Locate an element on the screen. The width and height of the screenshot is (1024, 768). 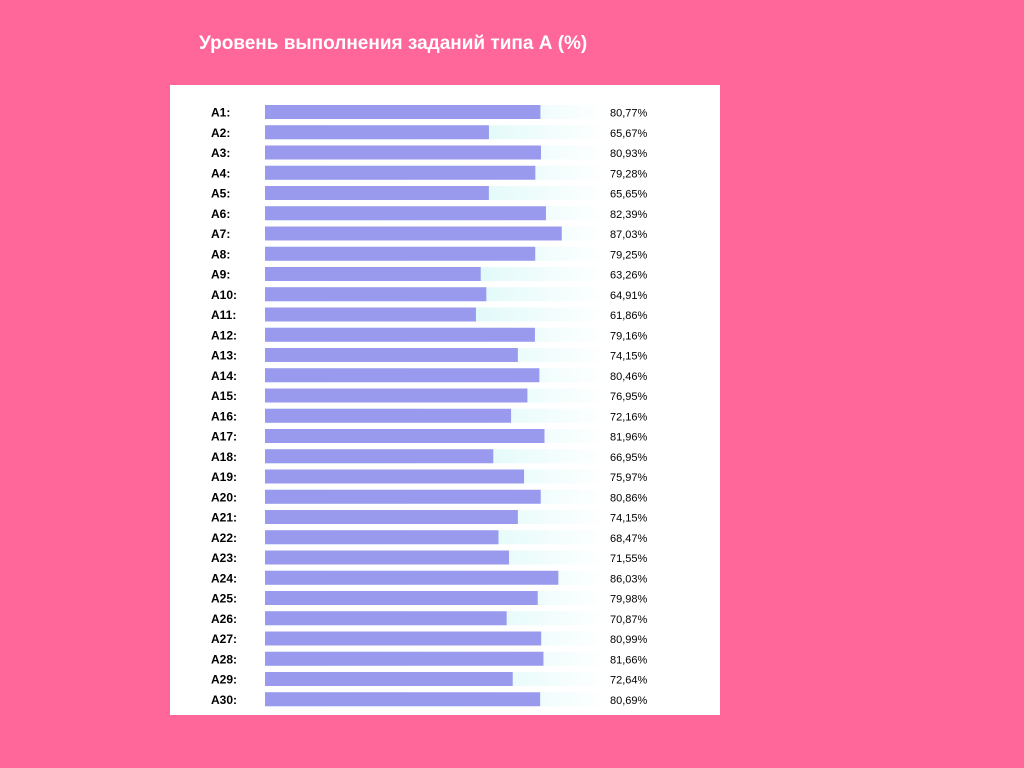
value-label: 81,66% is located at coordinates (629, 660).